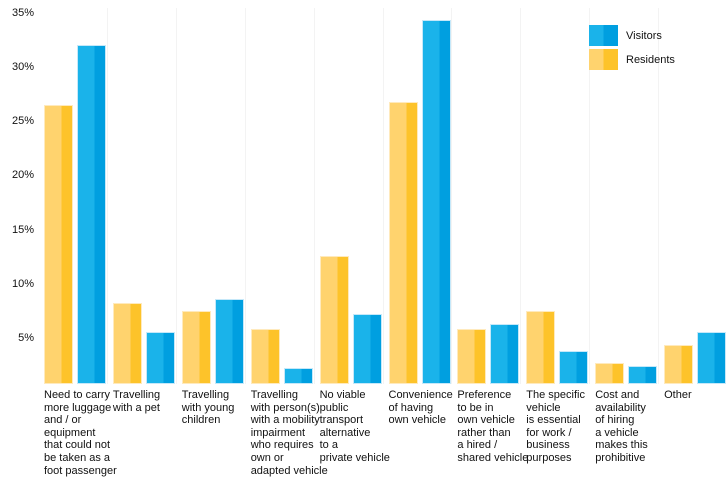 The height and width of the screenshot is (490, 727). I want to click on legend-swatch-visitors-icon, so click(603, 35).